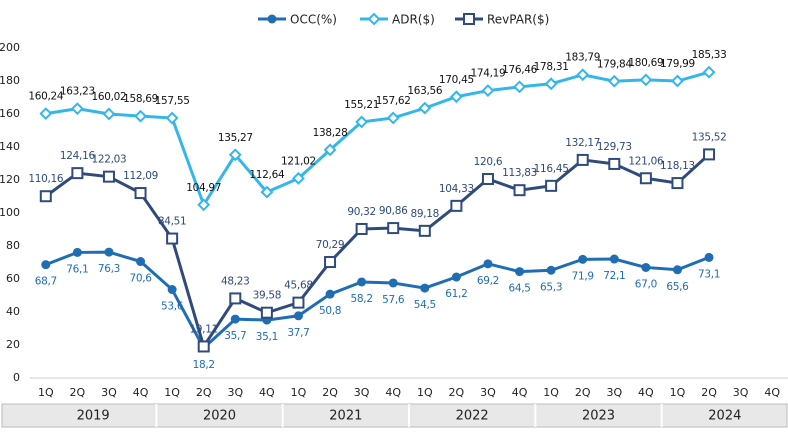  I want to click on data-label: 179,99, so click(677, 64).